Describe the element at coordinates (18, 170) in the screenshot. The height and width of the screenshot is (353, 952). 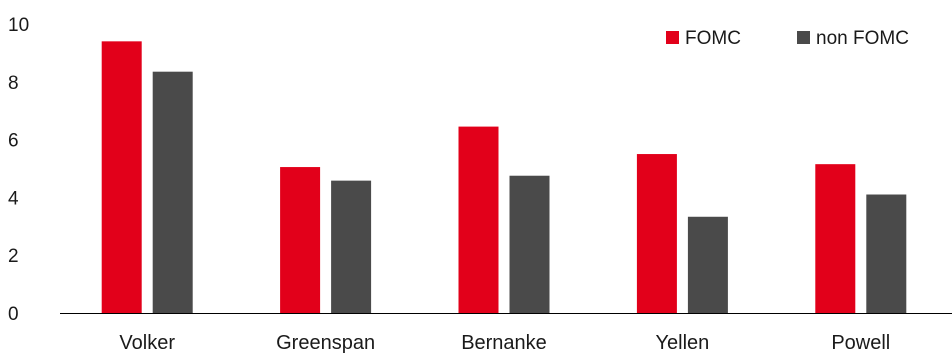
I see `y-axis-ticks: 0 2 4 6 8 10` at that location.